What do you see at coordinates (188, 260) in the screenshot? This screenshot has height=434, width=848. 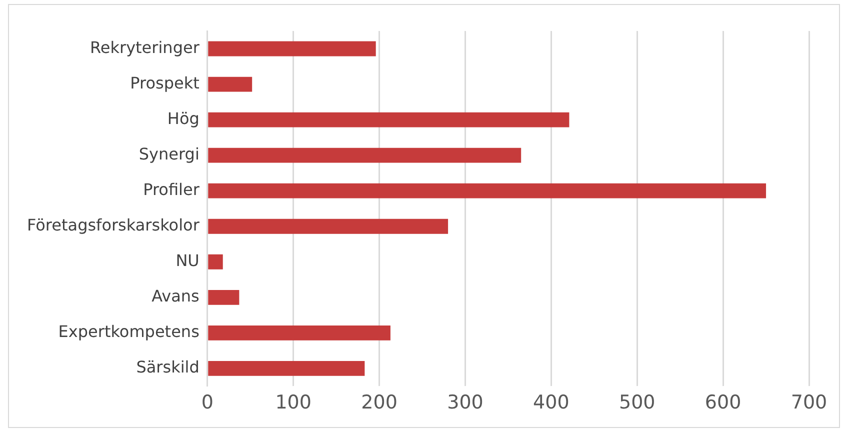 I see `y-tick-label: NU` at bounding box center [188, 260].